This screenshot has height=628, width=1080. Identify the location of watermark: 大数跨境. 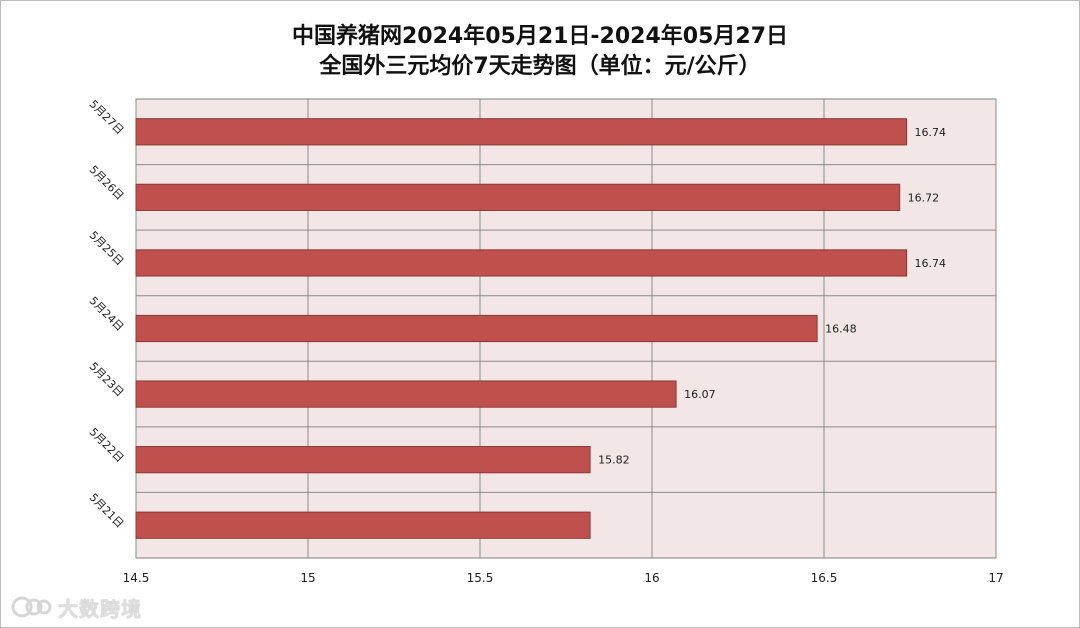
(76, 607).